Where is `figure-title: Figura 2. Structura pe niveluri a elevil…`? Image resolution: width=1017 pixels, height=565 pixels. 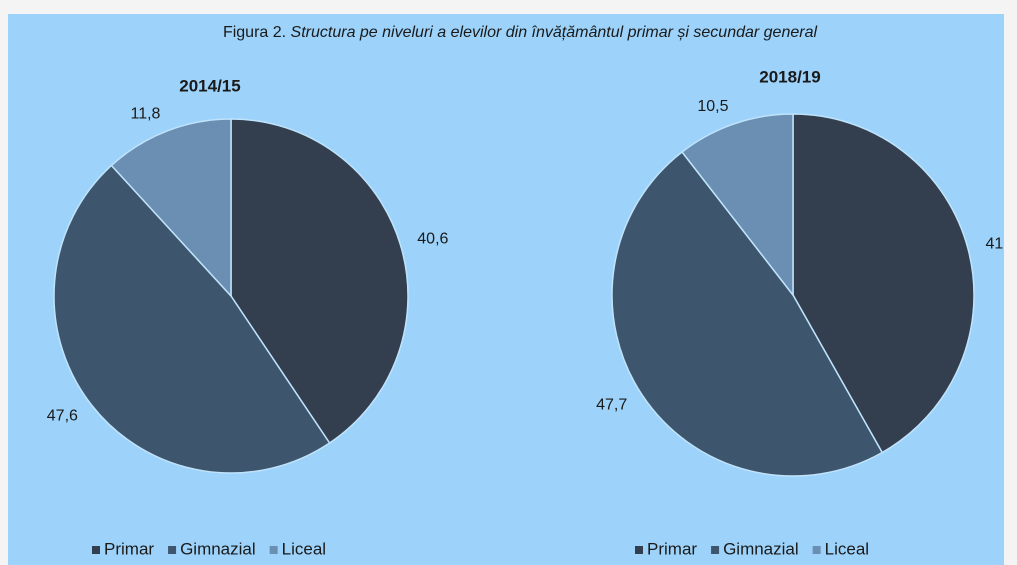
figure-title: Figura 2. Structura pe niveluri a elevil… is located at coordinates (520, 32).